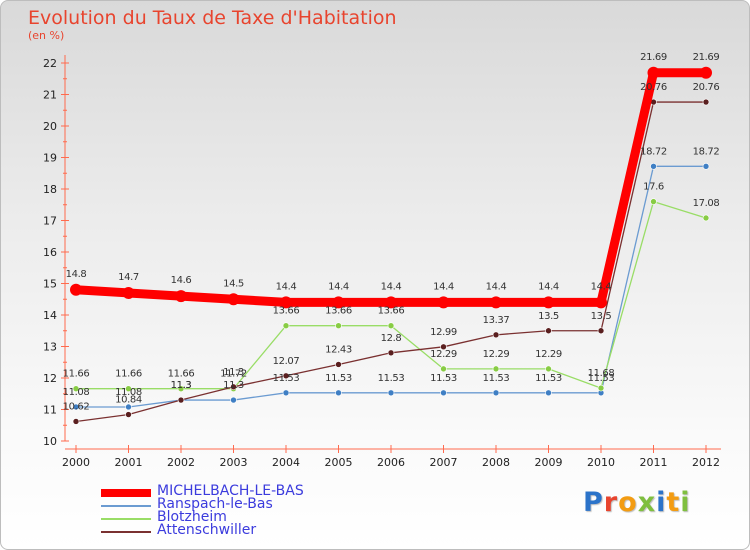  What do you see at coordinates (647, 502) in the screenshot?
I see `logo-letter: x` at bounding box center [647, 502].